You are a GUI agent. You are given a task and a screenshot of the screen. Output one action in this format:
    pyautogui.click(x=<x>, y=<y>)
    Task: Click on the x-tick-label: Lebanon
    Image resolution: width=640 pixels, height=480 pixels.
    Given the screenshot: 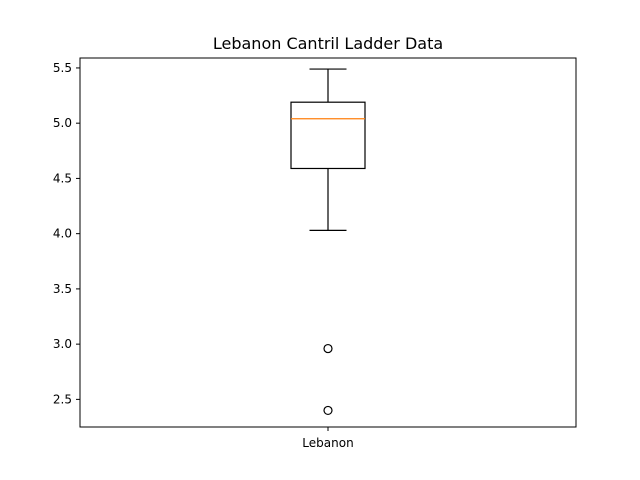 What is the action you would take?
    pyautogui.click(x=327, y=443)
    